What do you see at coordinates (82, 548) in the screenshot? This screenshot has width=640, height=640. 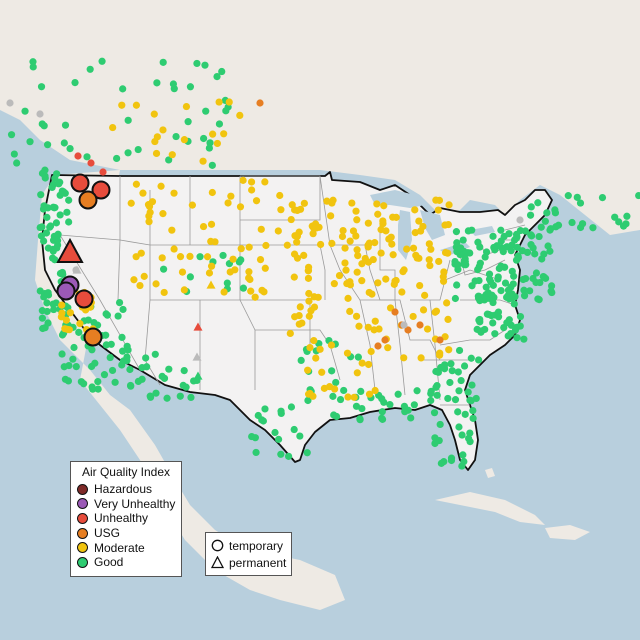 I see `moderate-swatch-icon` at bounding box center [82, 548].